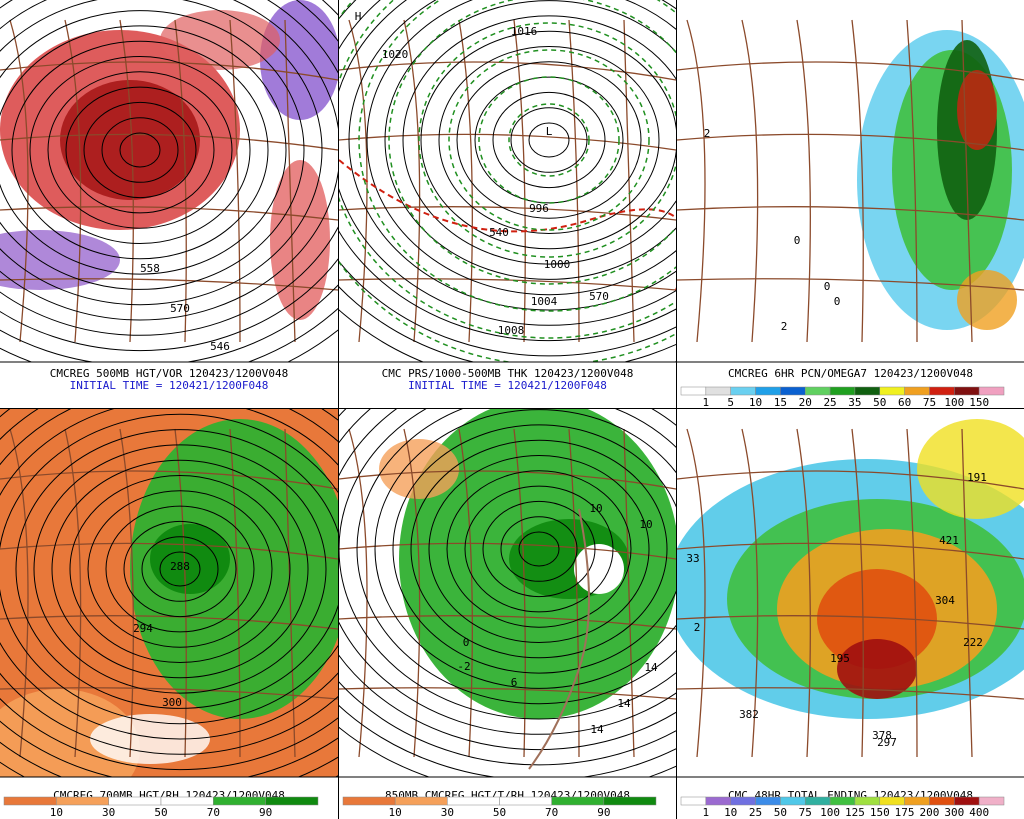 The width and height of the screenshot is (1024, 819). Describe the element at coordinates (780, 402) in the screenshot. I see `colorbar-label: 15` at that location.